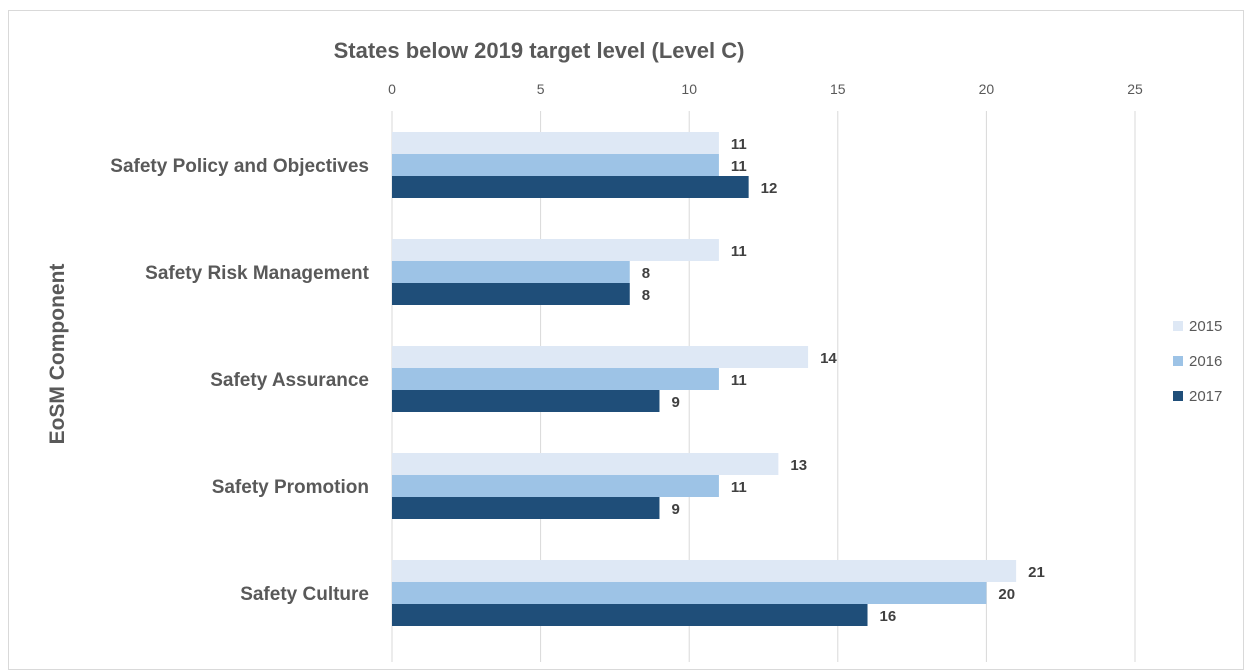  I want to click on data-label: 21, so click(1036, 572).